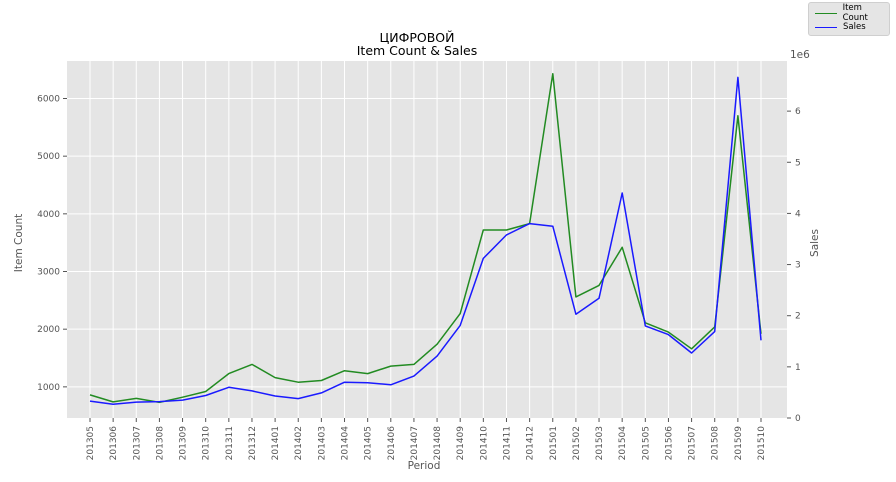 The image size is (896, 482). Describe the element at coordinates (392, 443) in the screenshot. I see `x-tick-label: 201406` at that location.